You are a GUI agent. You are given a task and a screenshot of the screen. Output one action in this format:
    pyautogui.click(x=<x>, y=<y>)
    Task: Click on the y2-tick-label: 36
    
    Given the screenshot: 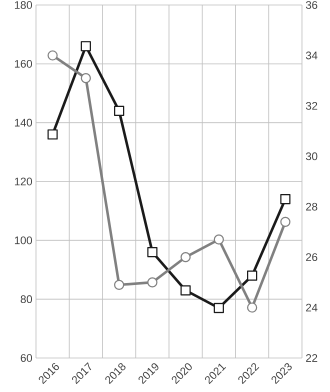 What is the action you would take?
    pyautogui.click(x=312, y=5)
    